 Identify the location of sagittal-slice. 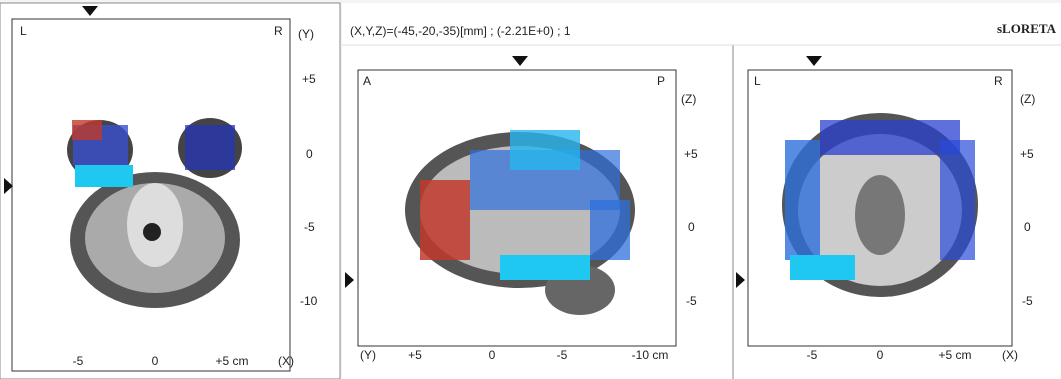
(520, 222).